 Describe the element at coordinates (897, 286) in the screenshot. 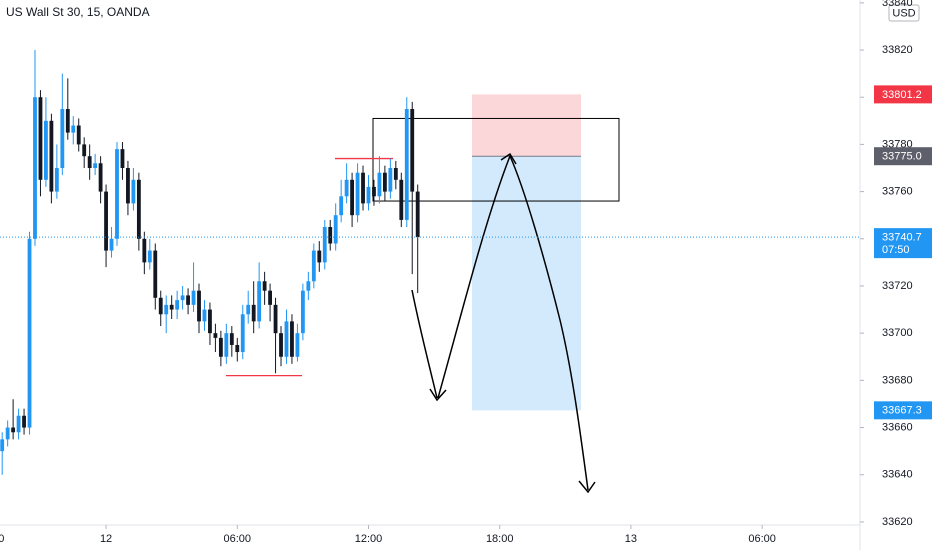

I see `y-tick-label: 33720` at that location.